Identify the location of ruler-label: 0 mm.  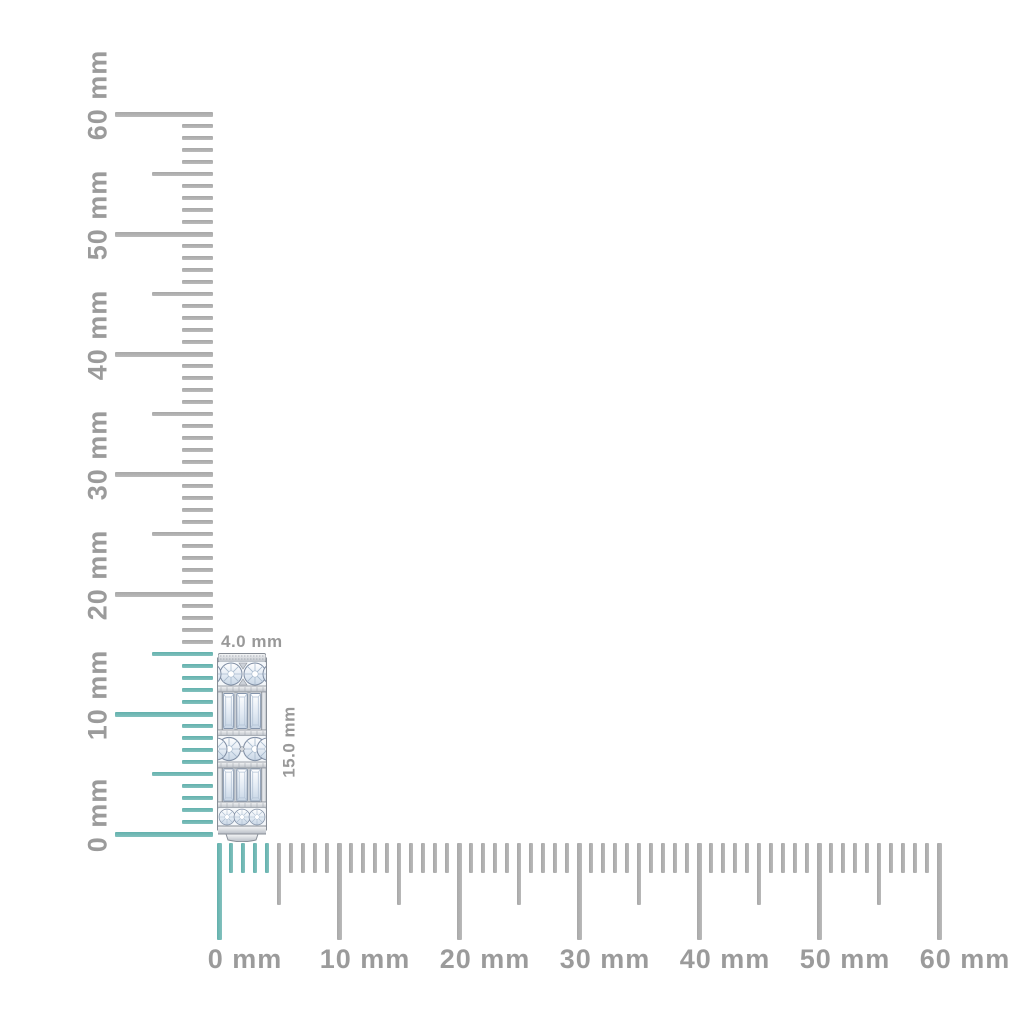
(245, 959).